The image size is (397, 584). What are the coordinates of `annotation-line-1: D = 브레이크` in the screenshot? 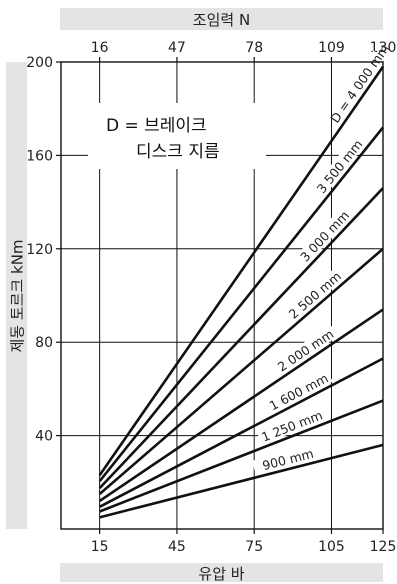 It's located at (156, 126).